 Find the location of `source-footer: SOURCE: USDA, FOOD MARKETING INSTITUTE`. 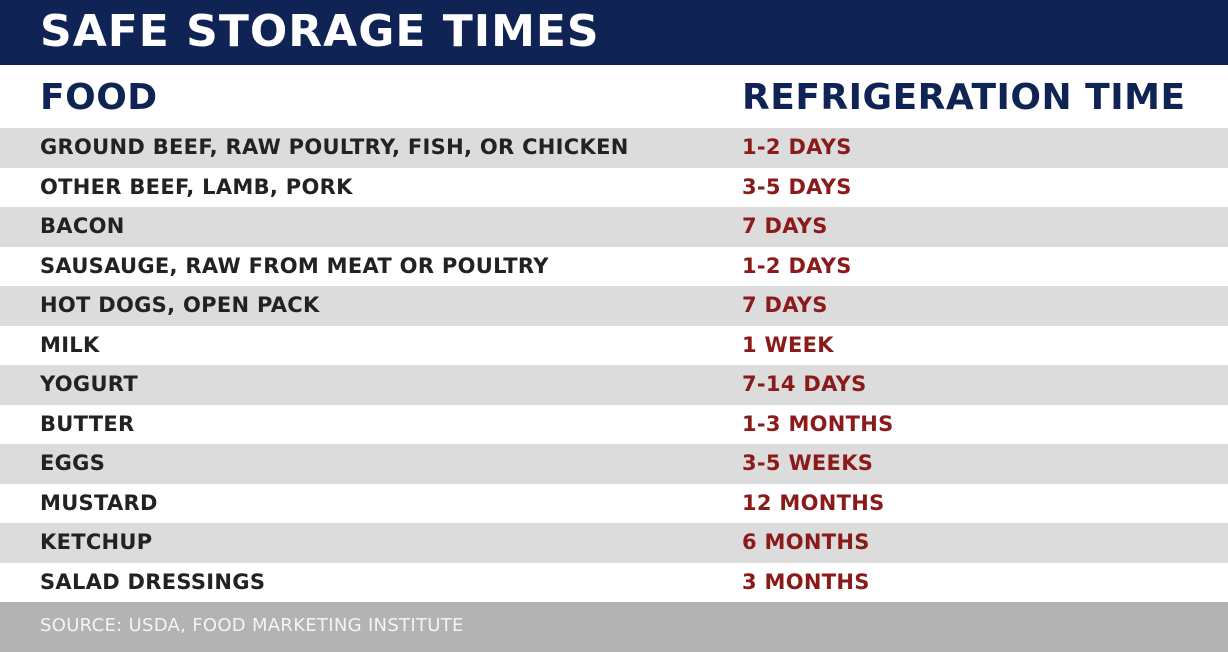

source-footer: SOURCE: USDA, FOOD MARKETING INSTITUTE is located at coordinates (614, 627).